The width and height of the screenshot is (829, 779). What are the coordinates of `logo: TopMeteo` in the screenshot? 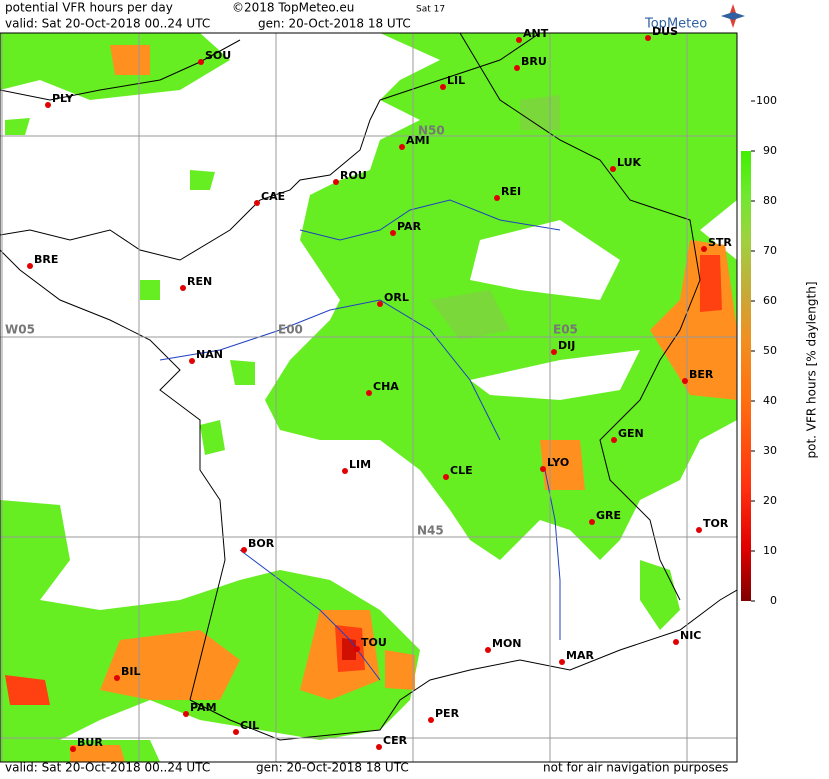 It's located at (675, 24).